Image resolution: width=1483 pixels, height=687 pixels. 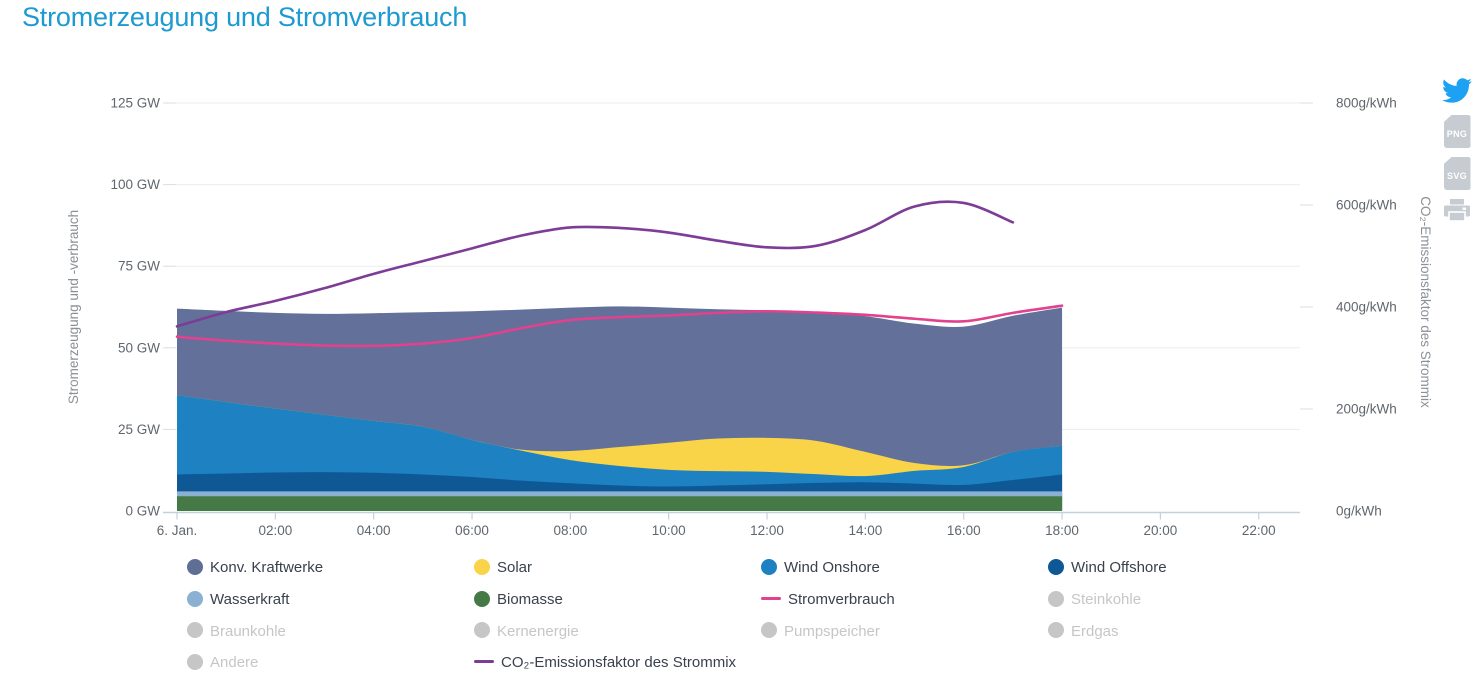 What do you see at coordinates (1119, 568) in the screenshot?
I see `wind-offshore-legend-label: Wind Offshore` at bounding box center [1119, 568].